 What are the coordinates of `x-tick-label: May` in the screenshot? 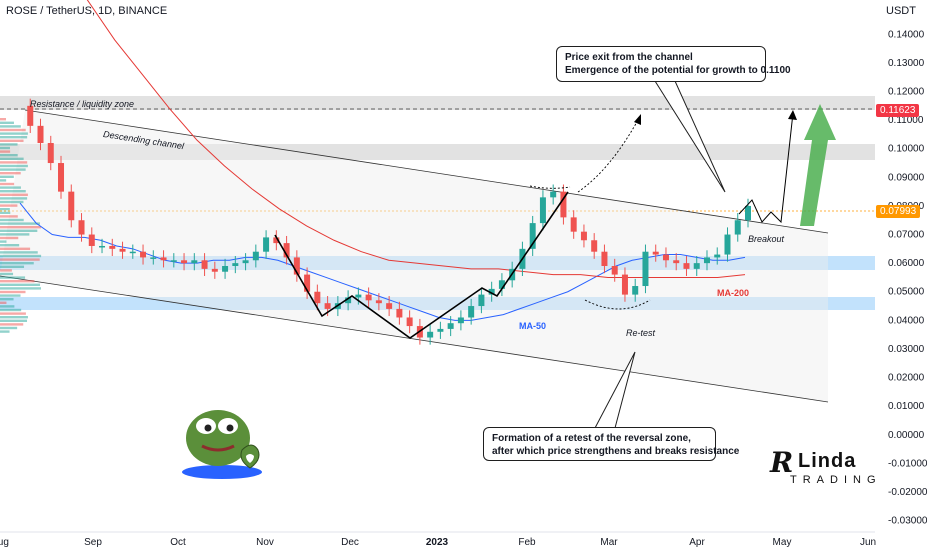 It's located at (782, 542).